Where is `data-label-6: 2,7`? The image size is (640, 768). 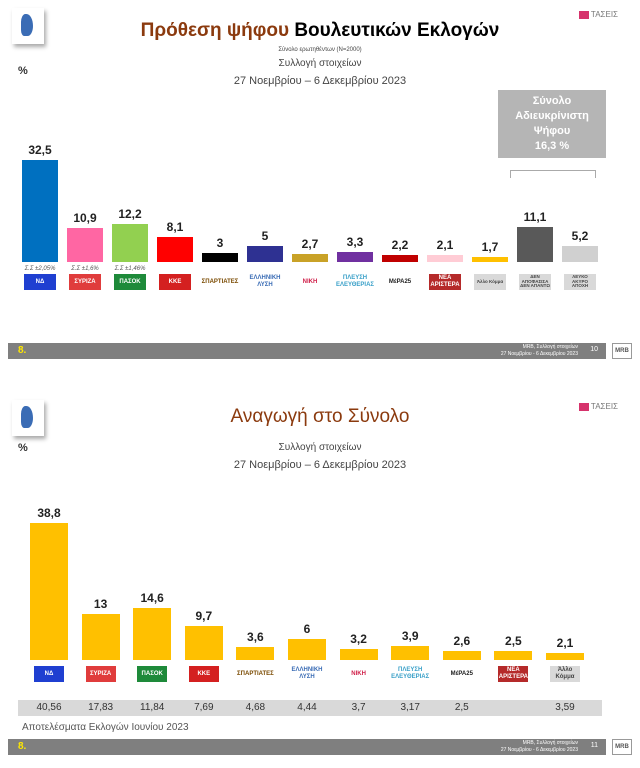
data-label-6: 2,7 is located at coordinates (310, 243).